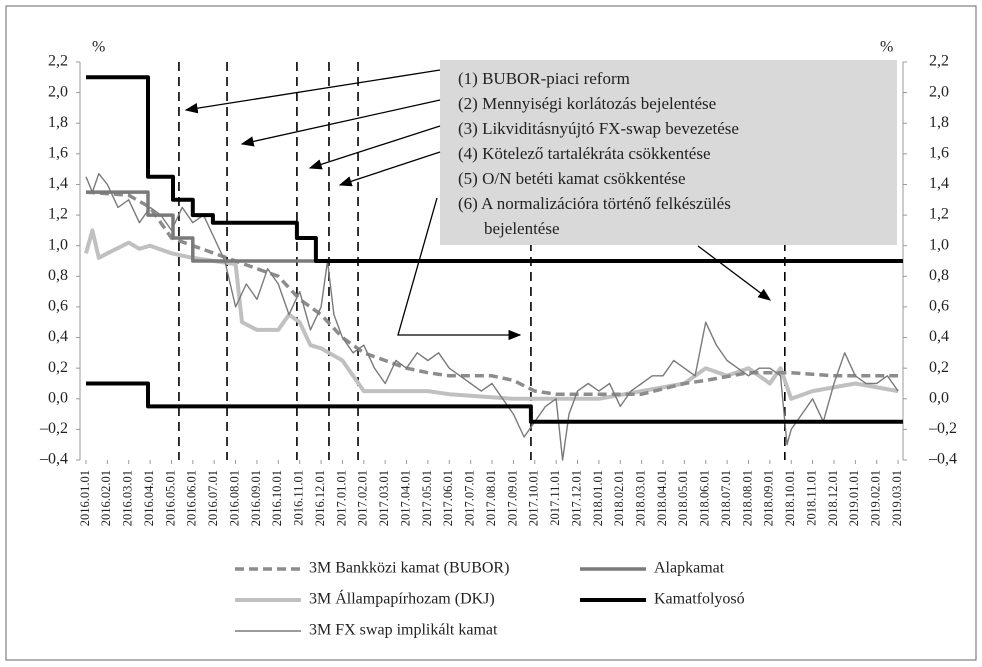 The width and height of the screenshot is (982, 667). I want to click on y-tick-label: –0,2, so click(53, 428).